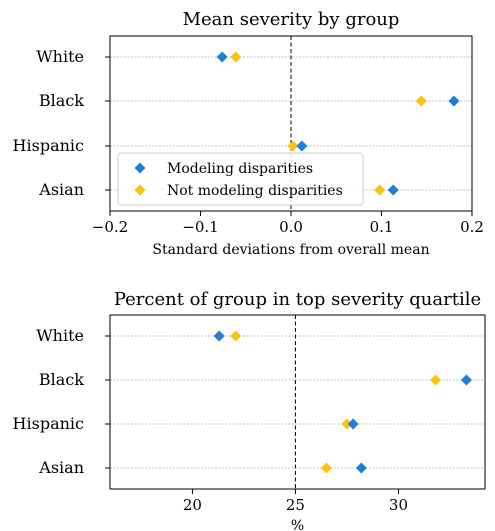 The width and height of the screenshot is (495, 531). Describe the element at coordinates (140, 190) in the screenshot. I see `legend-marker-not_modeling` at that location.